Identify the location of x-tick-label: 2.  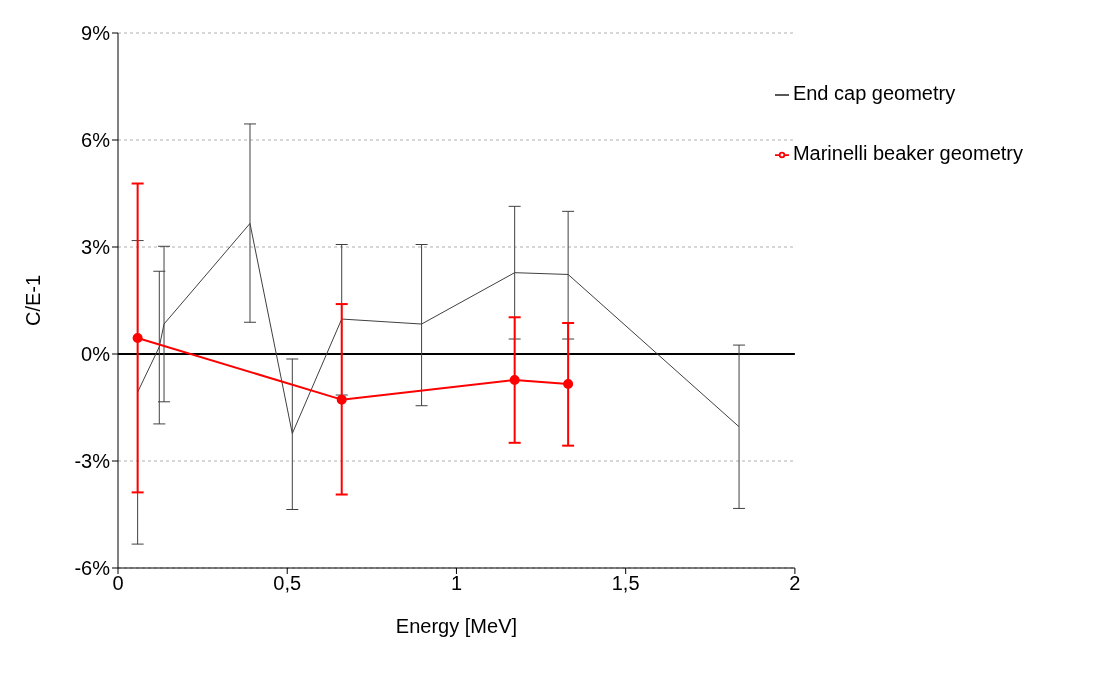
(795, 583).